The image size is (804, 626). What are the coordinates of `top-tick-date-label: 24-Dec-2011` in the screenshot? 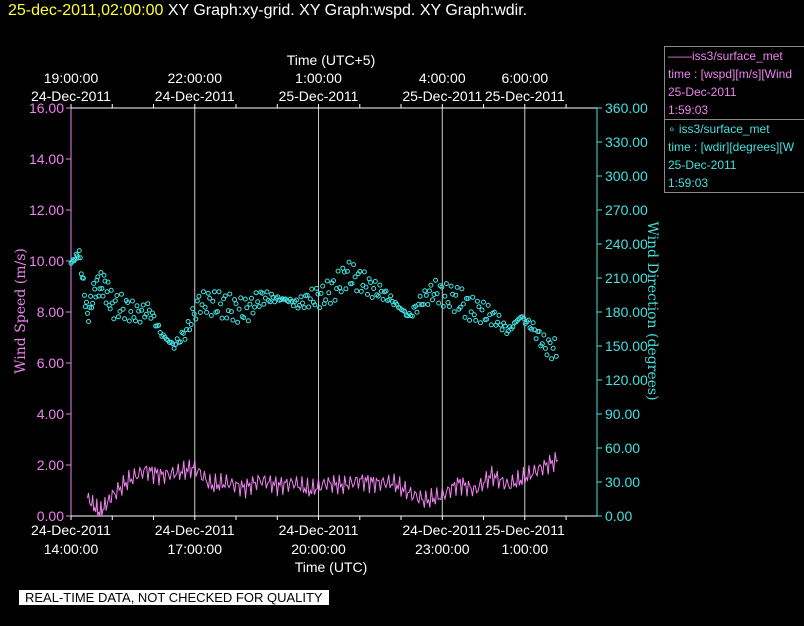 It's located at (195, 96).